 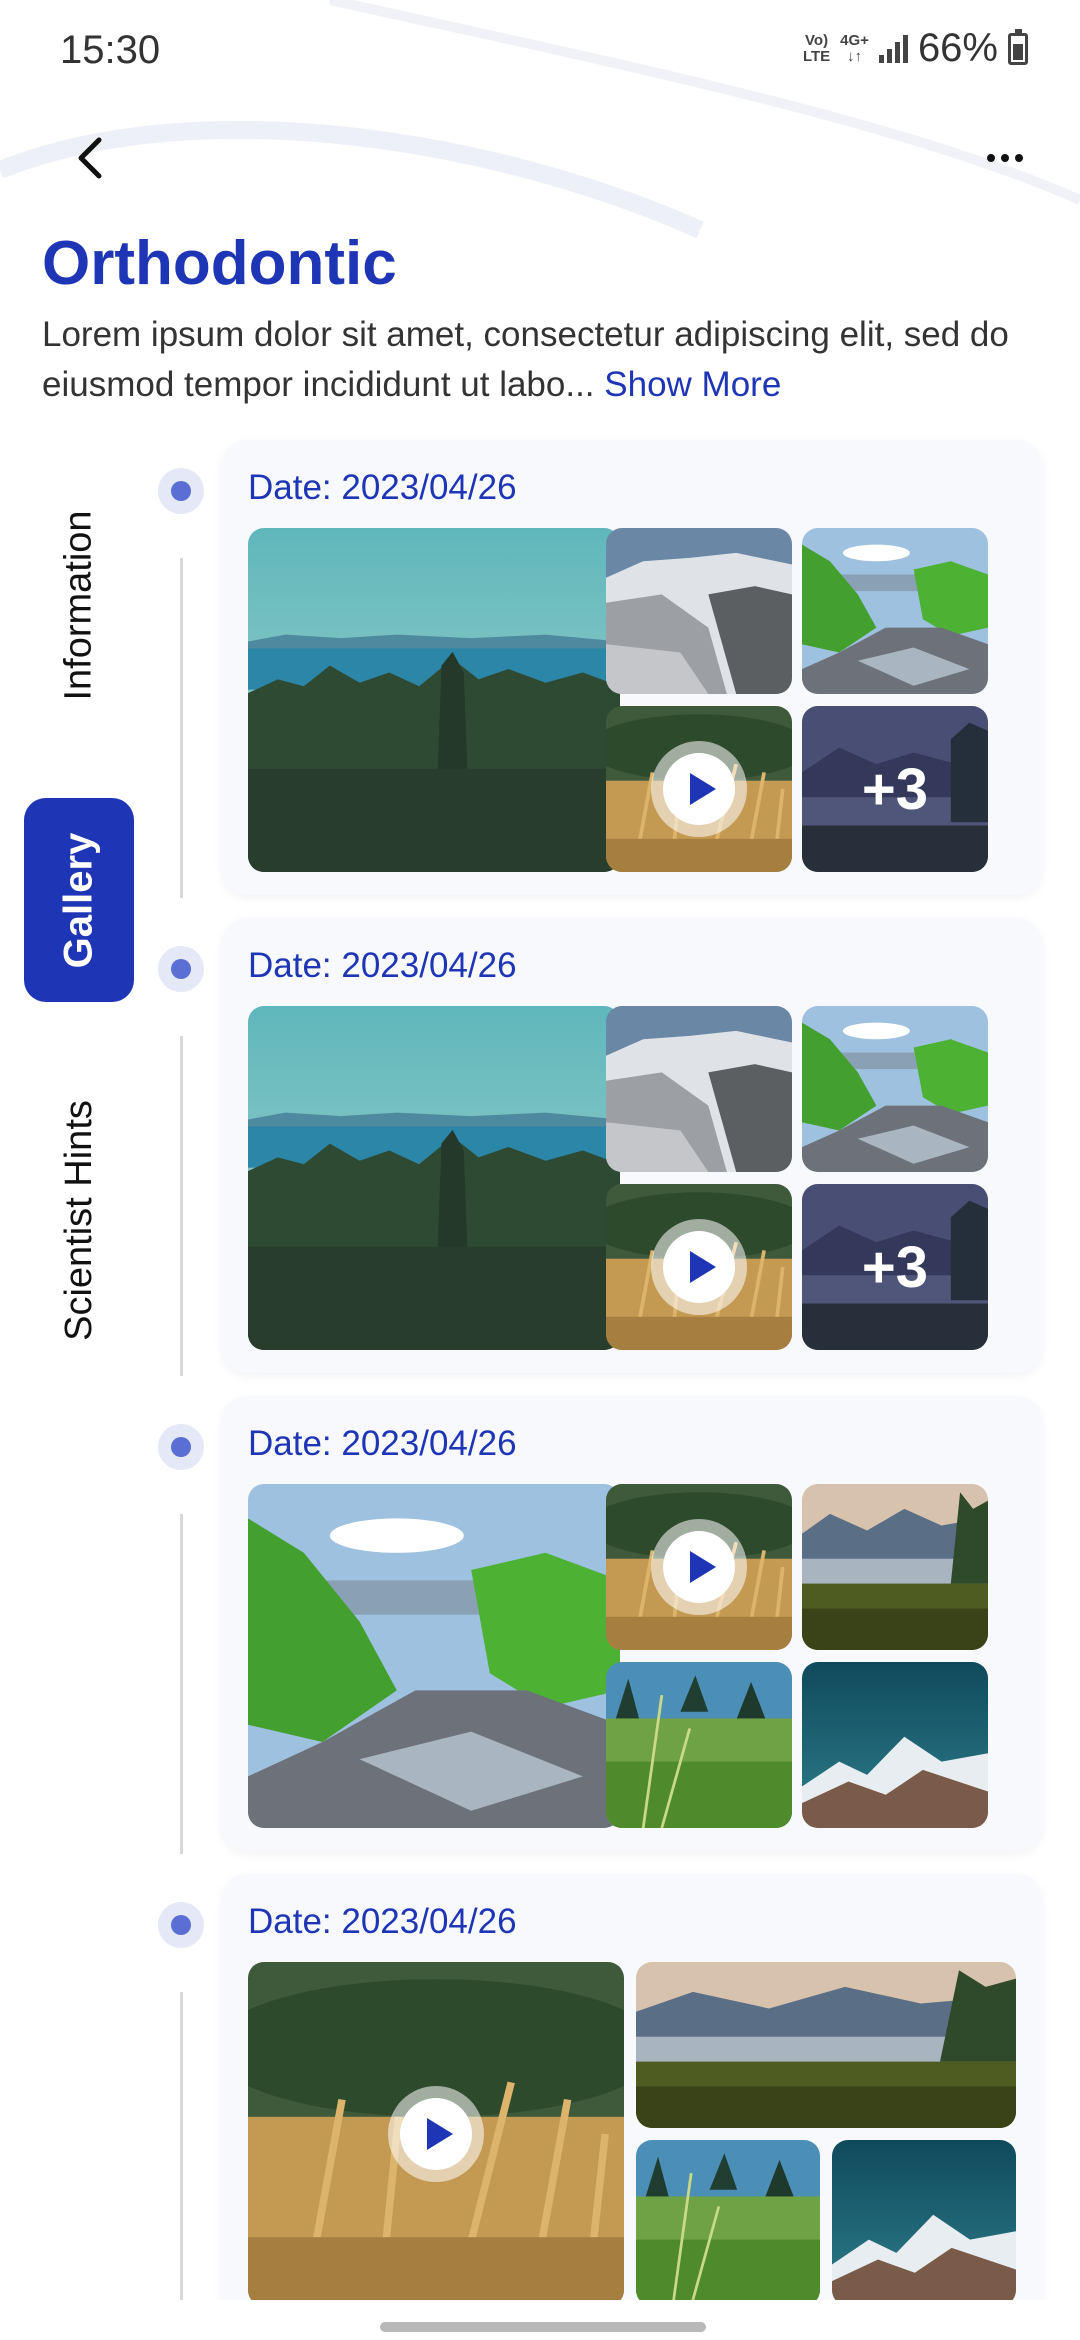 I want to click on chevron-left-icon, so click(x=90, y=158).